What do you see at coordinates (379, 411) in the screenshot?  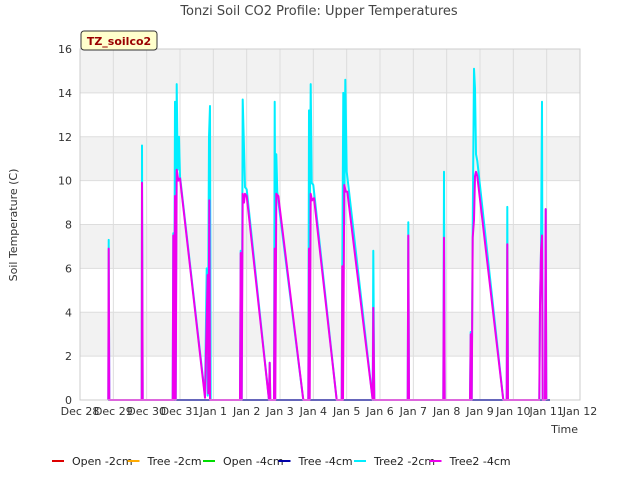 I see `x-tick-label: Jan 6` at bounding box center [379, 411].